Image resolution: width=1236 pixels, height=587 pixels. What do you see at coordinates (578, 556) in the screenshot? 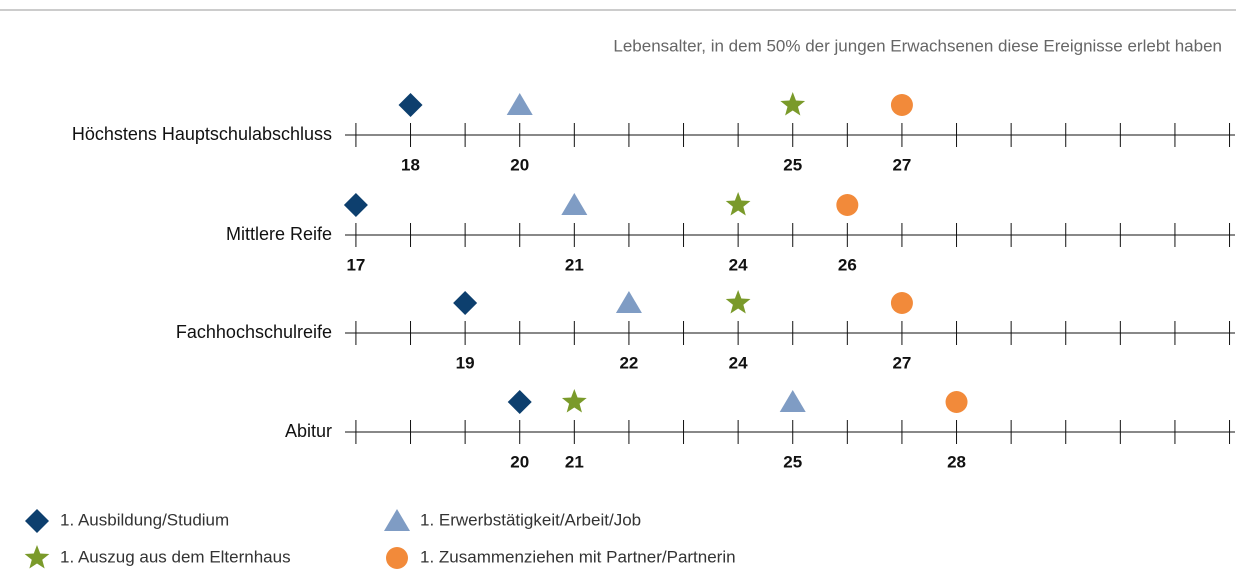
I see `legend-label: 1. Zusammenziehen mit Partner/Partnerin` at bounding box center [578, 556].